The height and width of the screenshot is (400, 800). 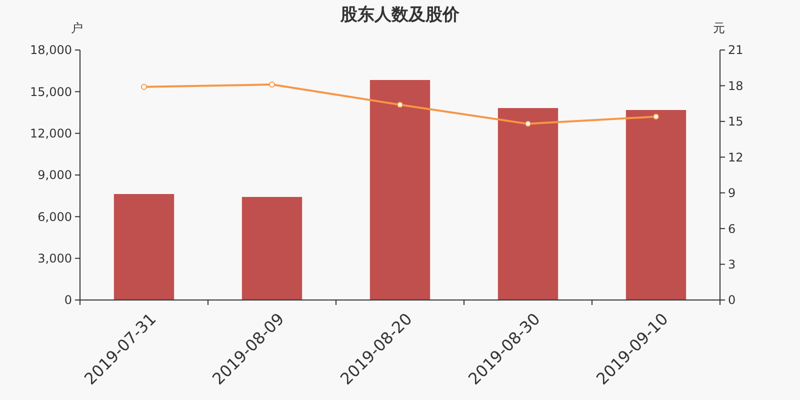 I want to click on y2-tick-label: 15, so click(x=736, y=121).